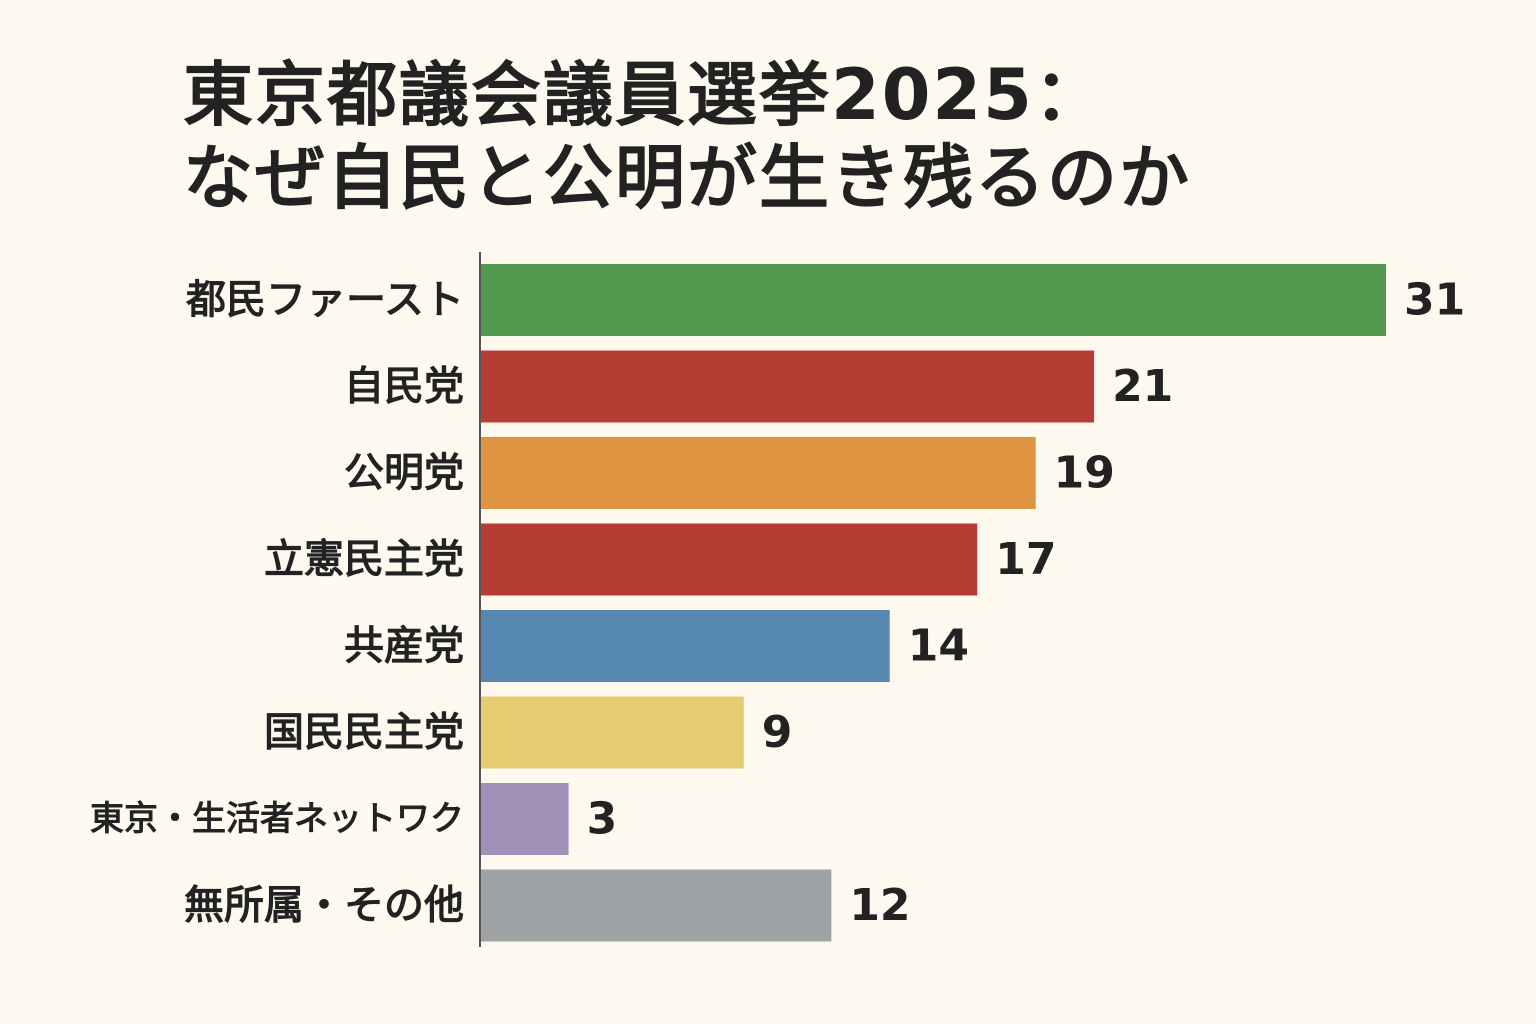 This screenshot has height=1024, width=1536. Describe the element at coordinates (1025, 559) in the screenshot. I see `value-label-4: 17` at that location.